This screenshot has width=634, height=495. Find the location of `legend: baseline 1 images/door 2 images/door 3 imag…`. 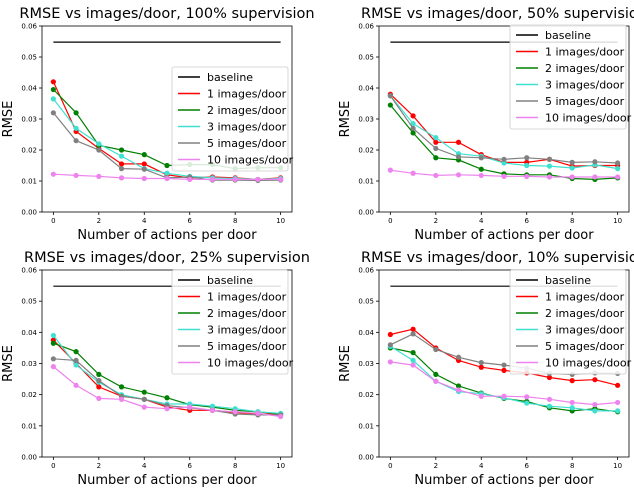

legend: baseline 1 images/door 2 images/door 3 imag… is located at coordinates (570, 322).